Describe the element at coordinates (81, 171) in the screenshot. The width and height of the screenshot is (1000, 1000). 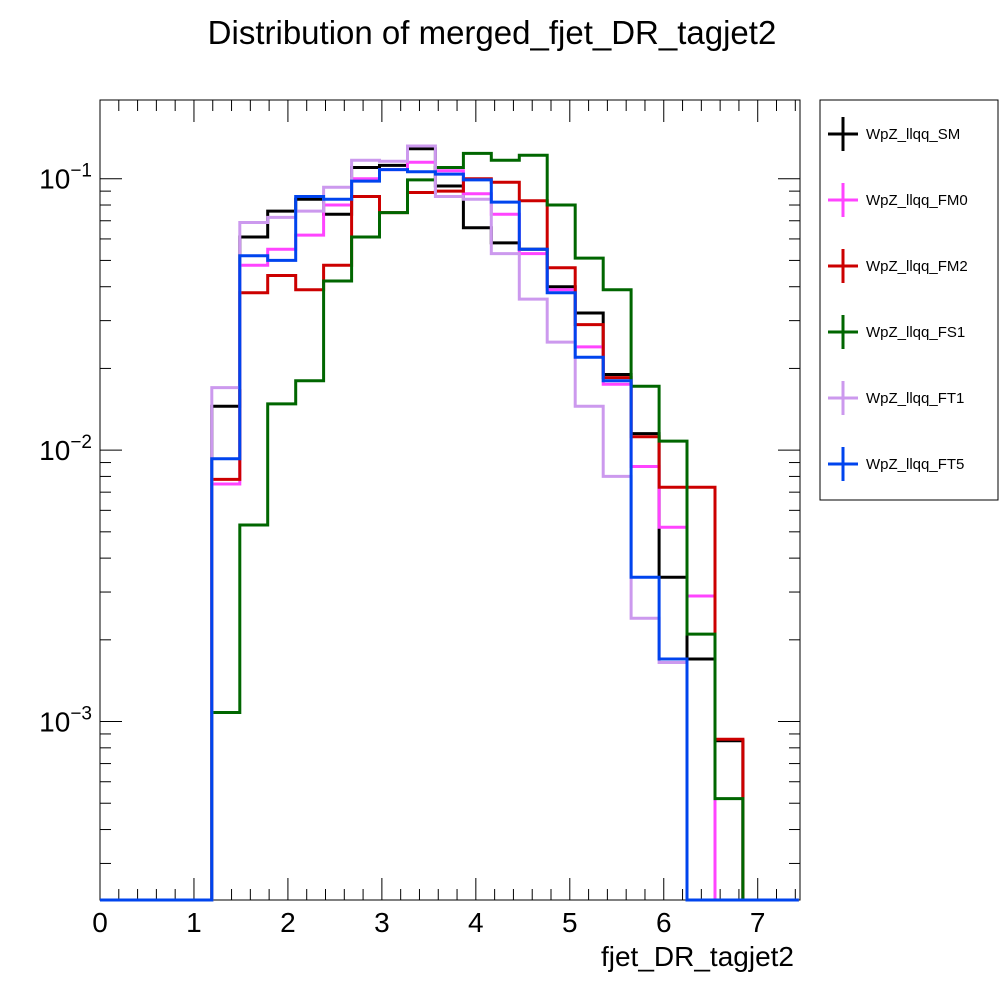
I see `y-tick-label-exponent: −1` at that location.